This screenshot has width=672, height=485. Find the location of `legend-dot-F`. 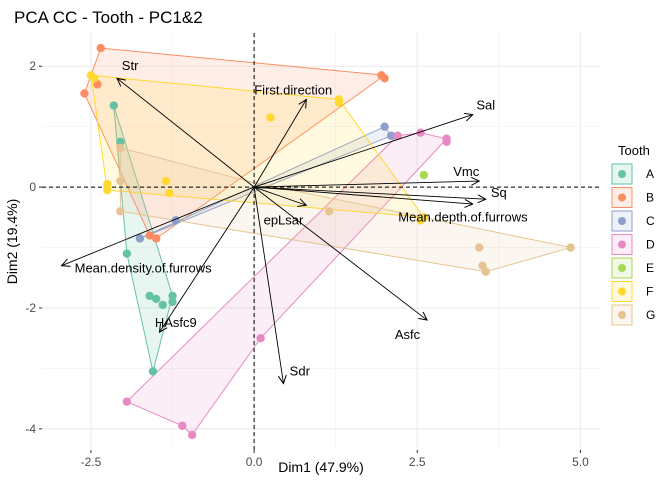

legend-dot-F is located at coordinates (622, 291).